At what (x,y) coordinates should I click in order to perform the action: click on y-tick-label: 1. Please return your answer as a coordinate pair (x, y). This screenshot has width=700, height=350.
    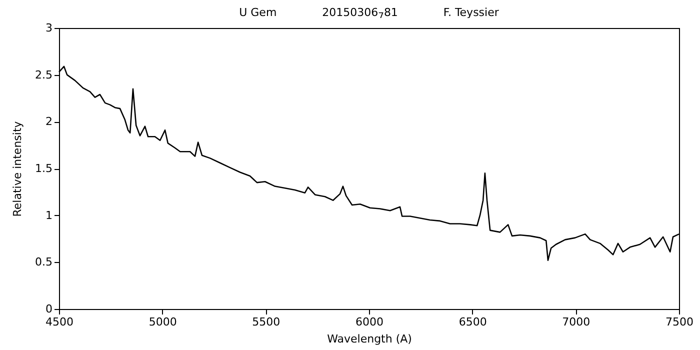
    Looking at the image, I should click on (49, 215).